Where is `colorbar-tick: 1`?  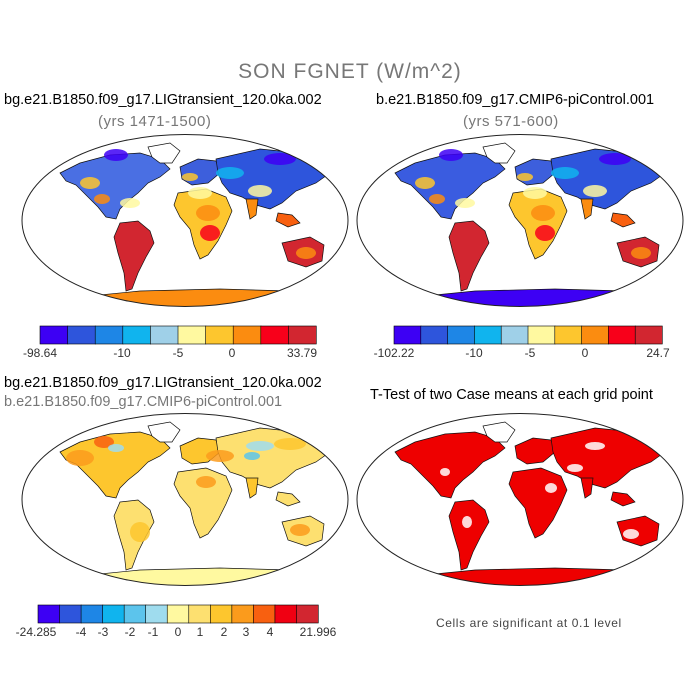
colorbar-tick: 1 is located at coordinates (200, 632).